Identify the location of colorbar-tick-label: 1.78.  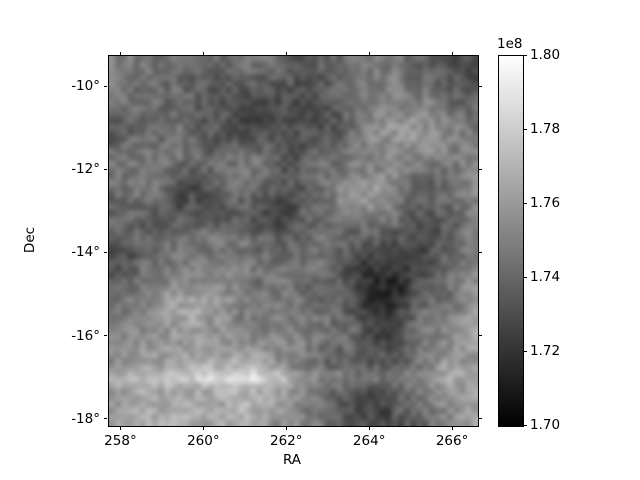
(545, 129).